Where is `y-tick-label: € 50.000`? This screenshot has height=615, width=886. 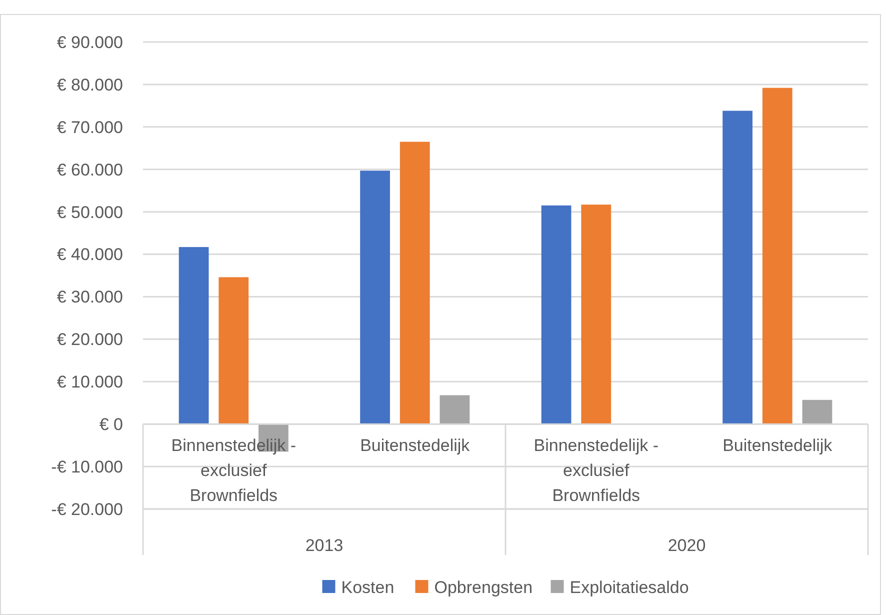
y-tick-label: € 50.000 is located at coordinates (89, 212).